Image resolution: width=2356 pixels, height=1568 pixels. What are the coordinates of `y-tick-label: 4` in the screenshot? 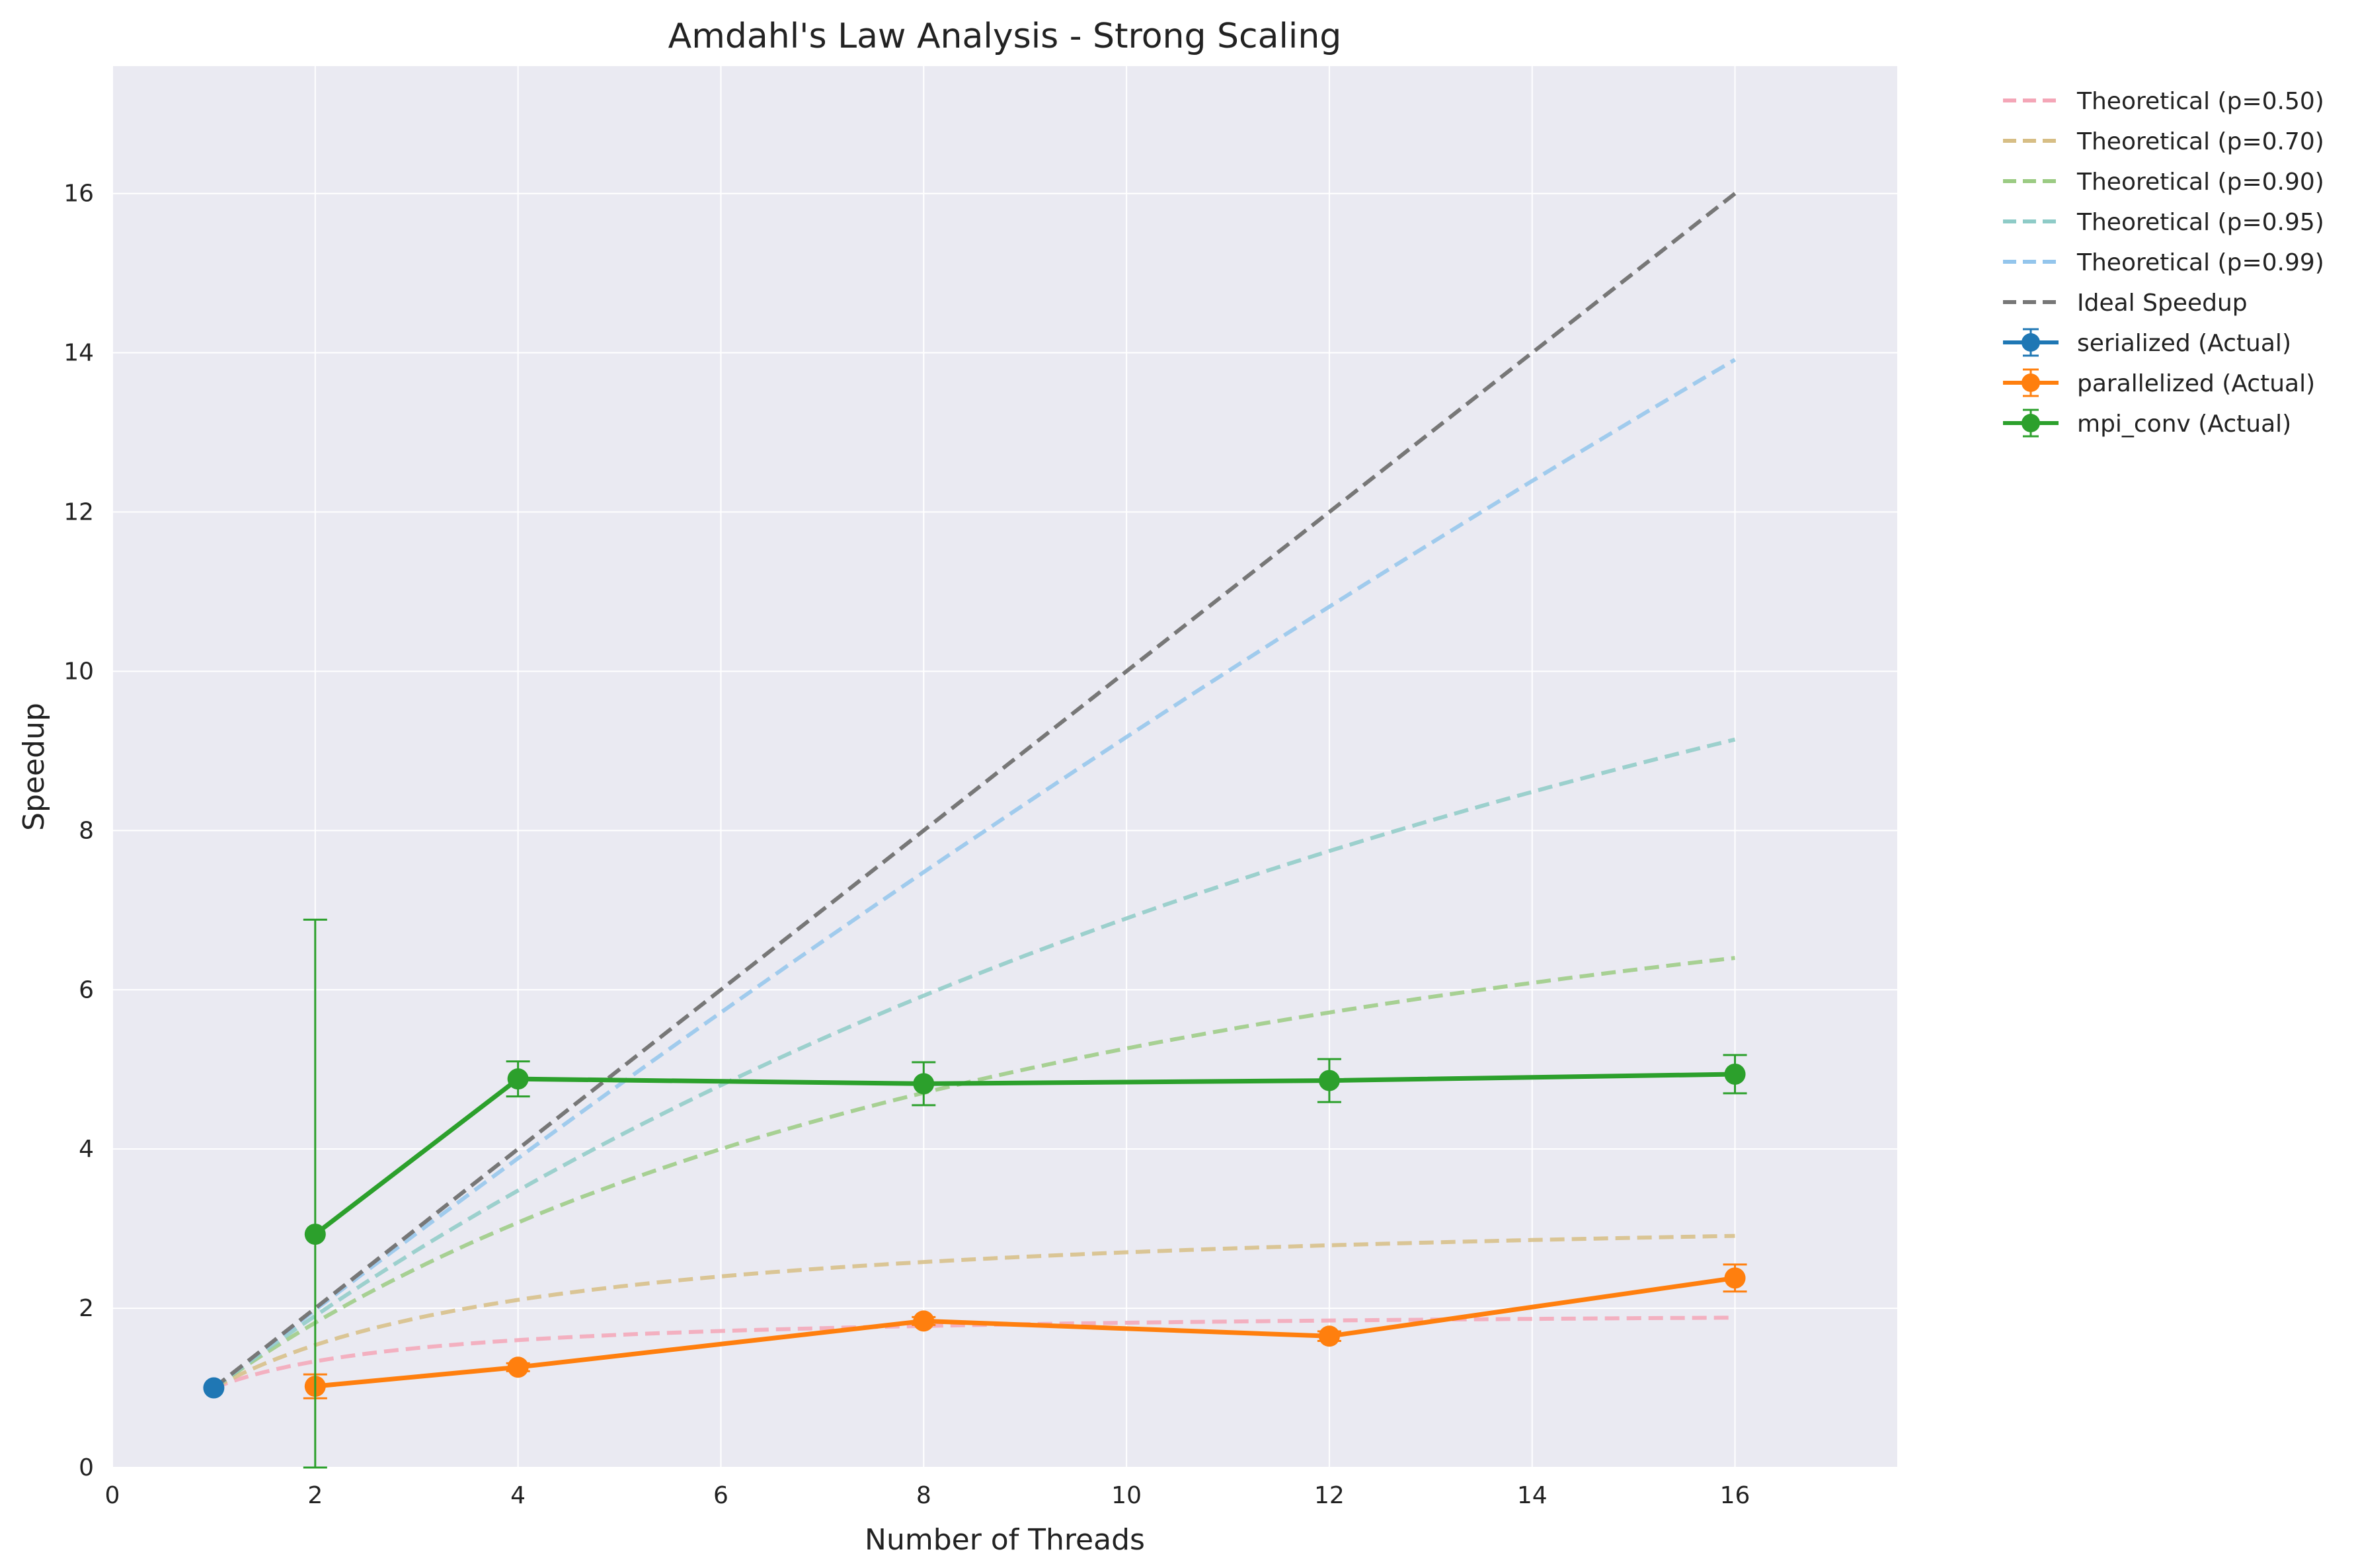 It's located at (86, 1149).